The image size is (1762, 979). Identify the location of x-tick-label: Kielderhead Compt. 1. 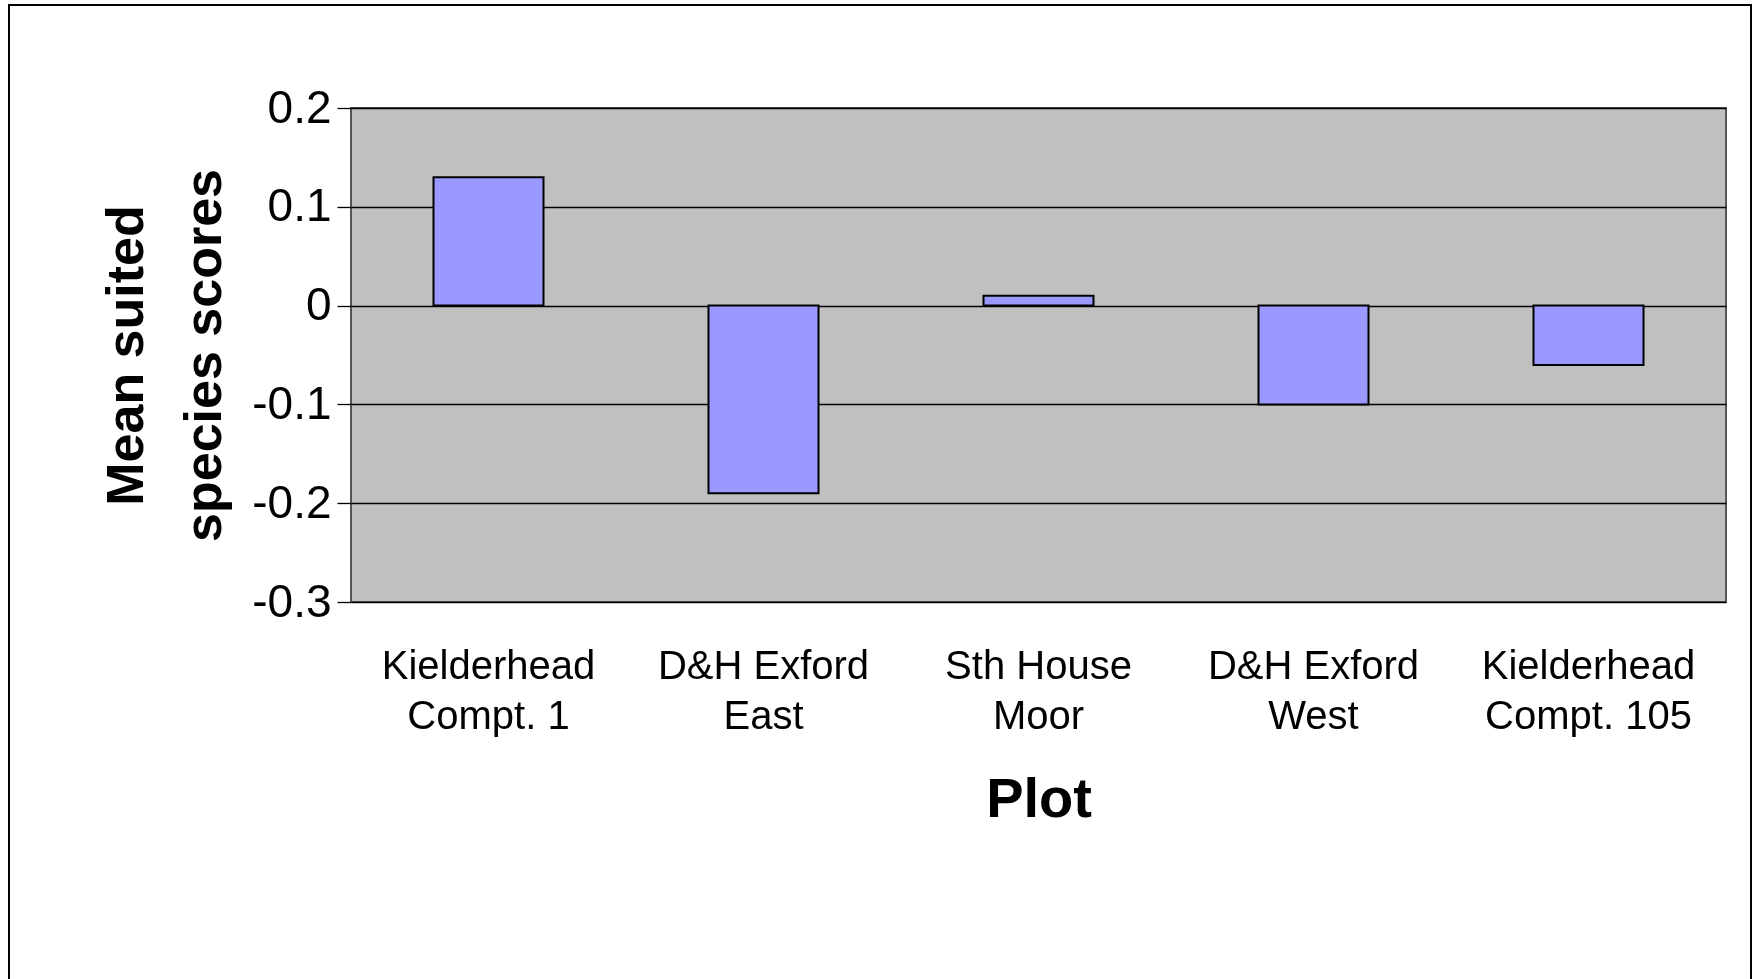
(488, 689).